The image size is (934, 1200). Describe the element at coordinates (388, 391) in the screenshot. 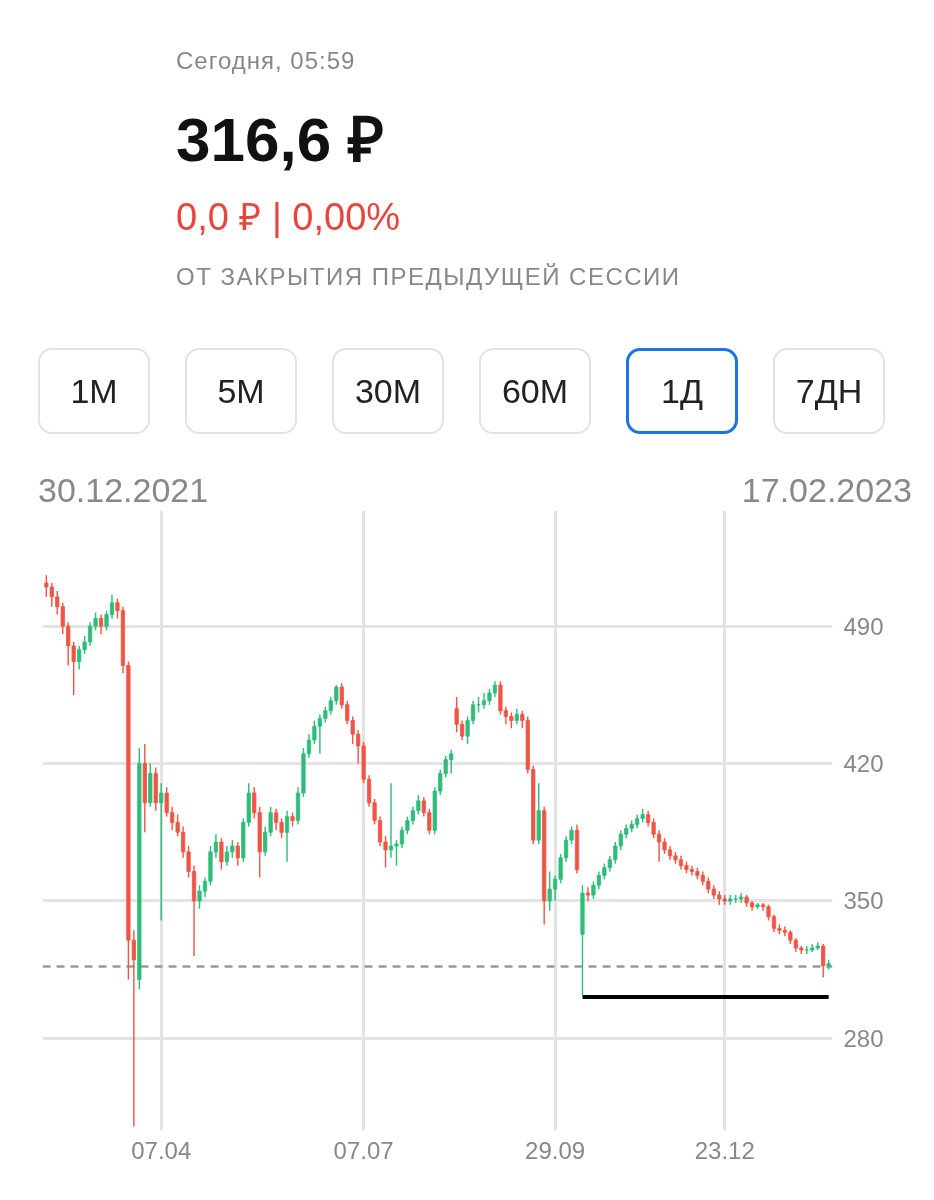

I see `text: 30М` at that location.